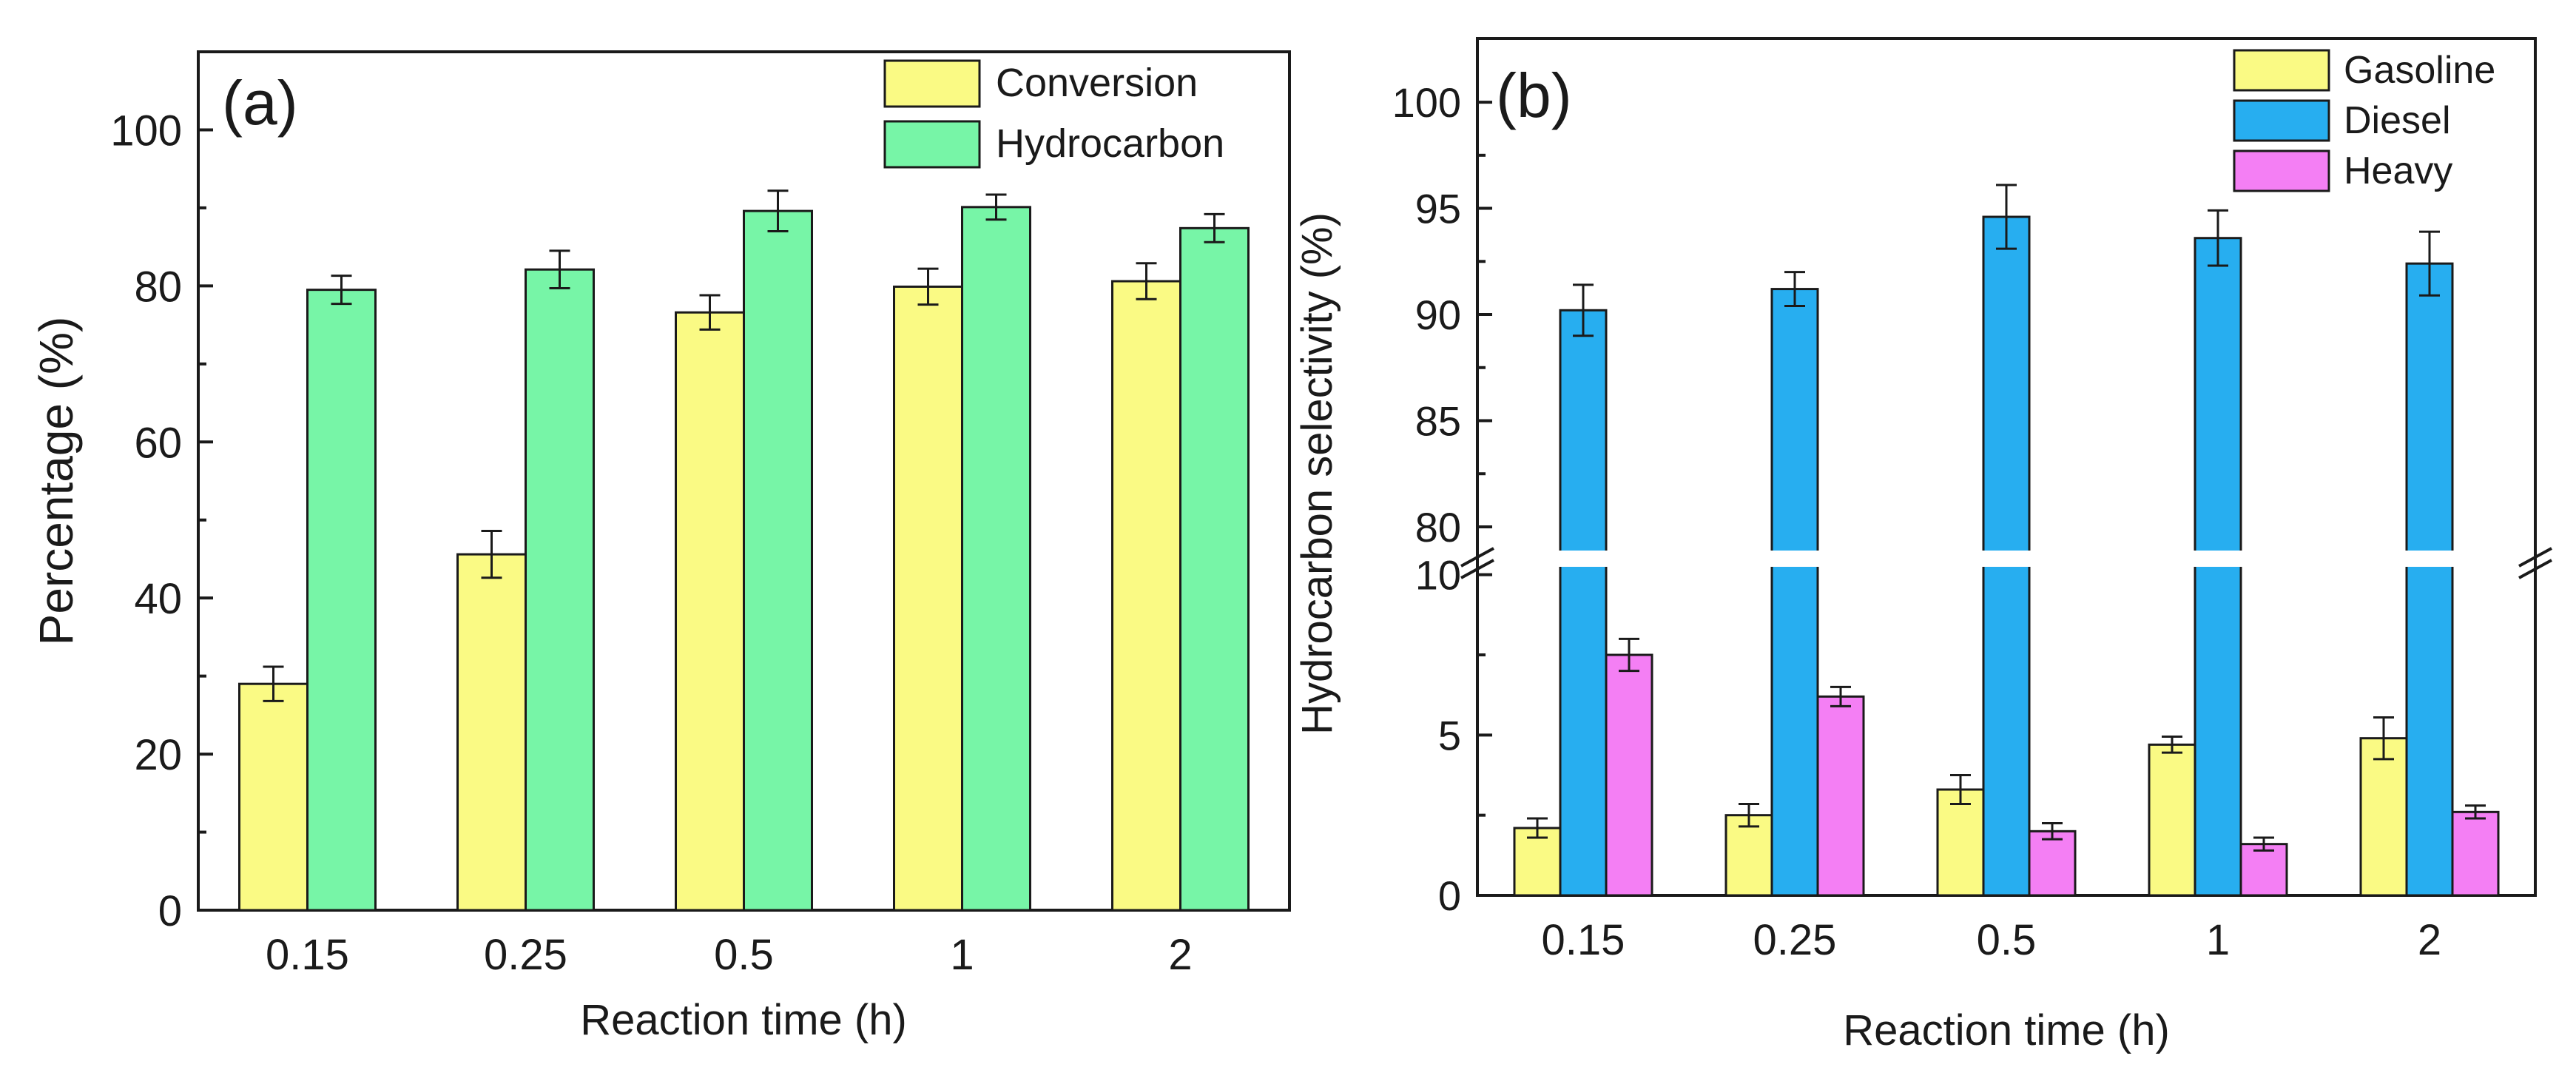  Describe the element at coordinates (2535, 569) in the screenshot. I see `axis-break-mark-right-bottom` at that location.